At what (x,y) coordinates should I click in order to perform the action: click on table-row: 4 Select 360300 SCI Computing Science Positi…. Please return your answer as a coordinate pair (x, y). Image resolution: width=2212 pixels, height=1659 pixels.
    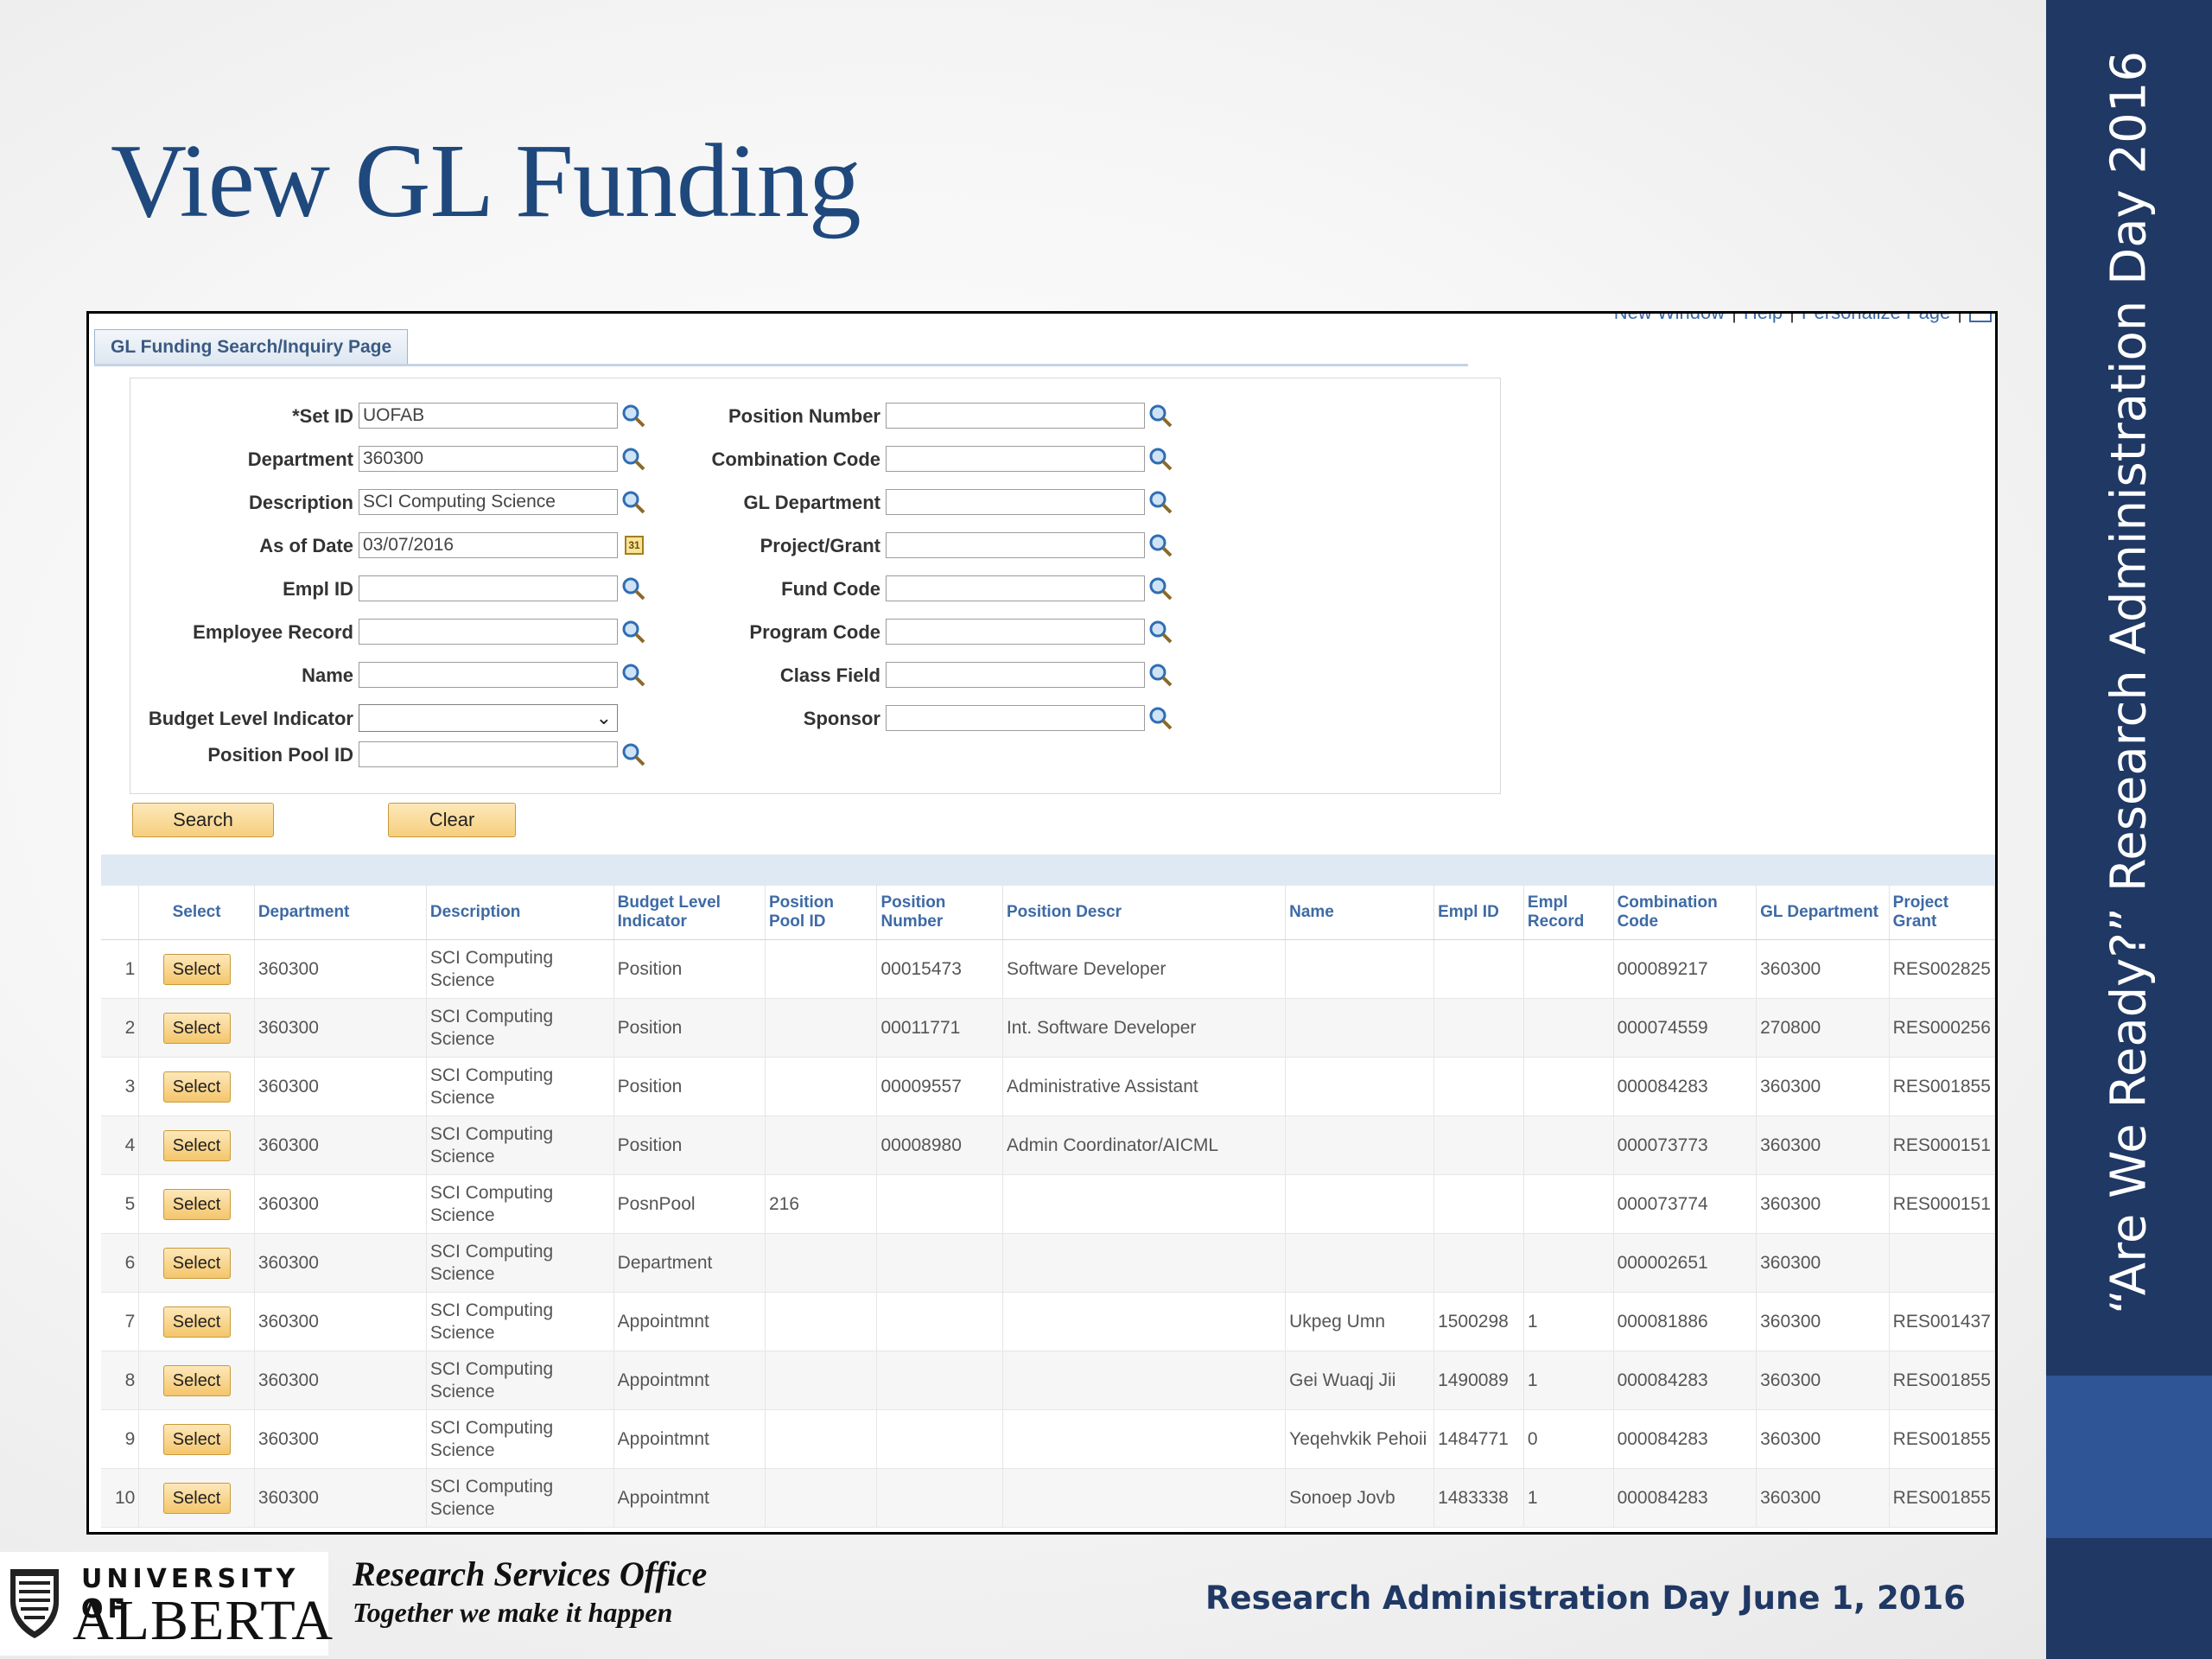
    Looking at the image, I should click on (1048, 1145).